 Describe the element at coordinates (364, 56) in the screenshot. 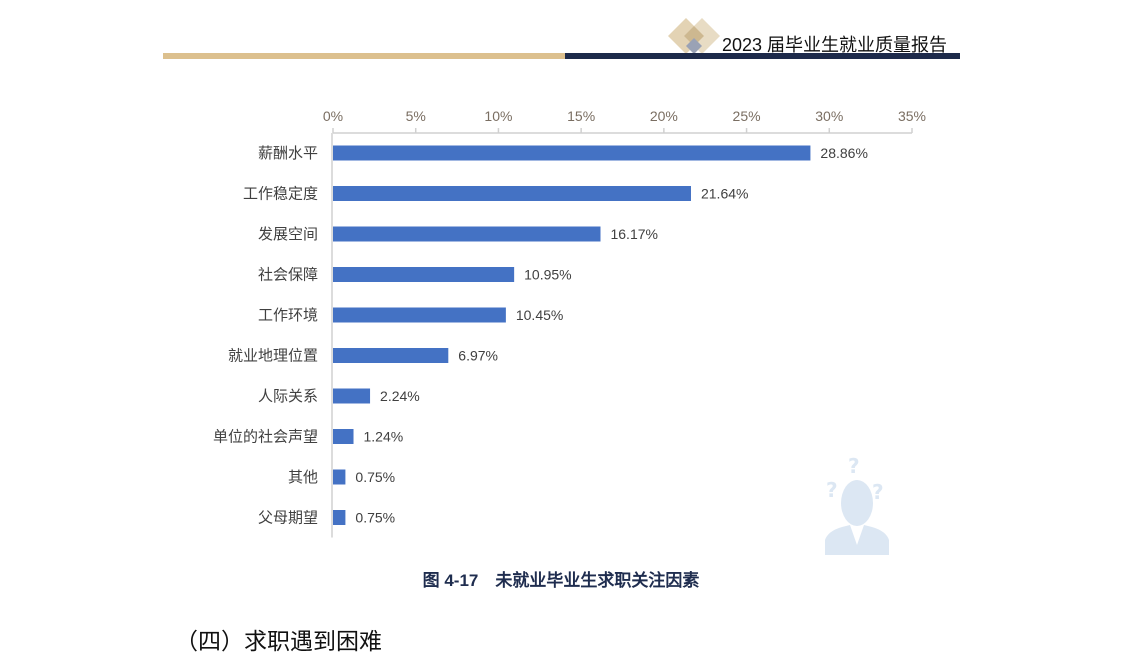

I see `header-rule-gold` at that location.